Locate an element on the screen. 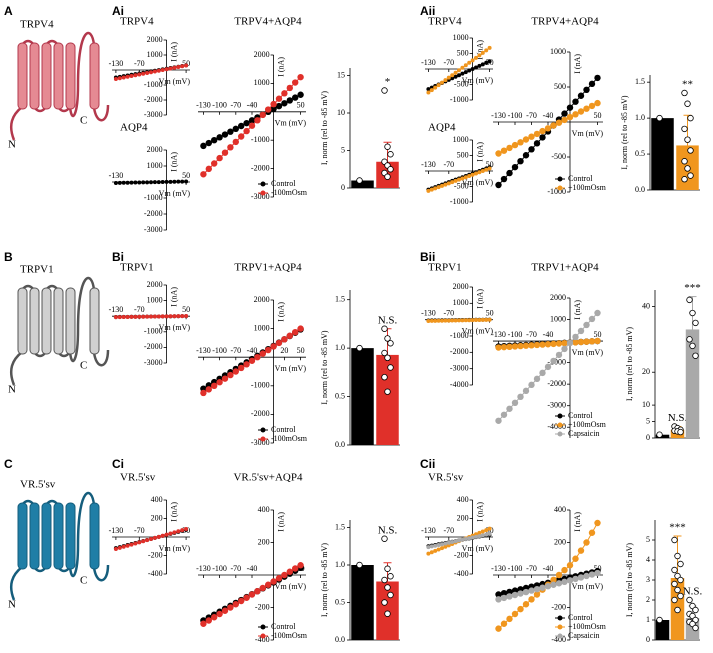  y-tick-label: -200 is located at coordinates (155, 554).